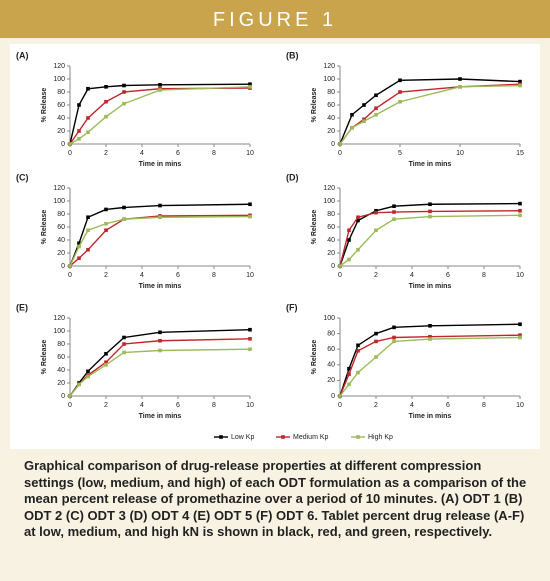 Image resolution: width=550 pixels, height=581 pixels. Describe the element at coordinates (400, 153) in the screenshot. I see `x-tick-label: 5` at that location.